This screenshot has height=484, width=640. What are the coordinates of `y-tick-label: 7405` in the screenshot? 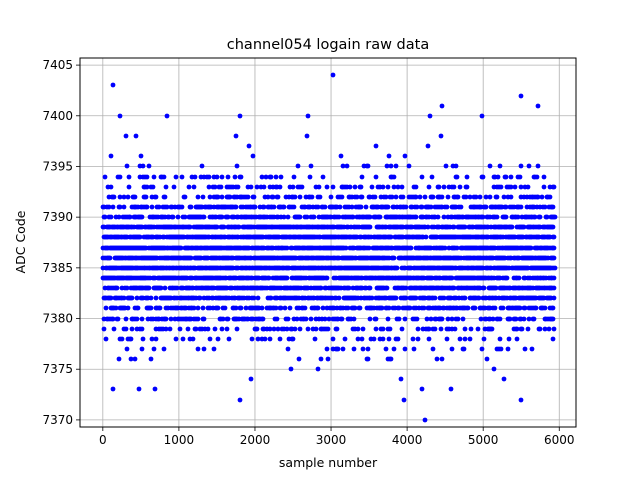 It's located at (57, 65).